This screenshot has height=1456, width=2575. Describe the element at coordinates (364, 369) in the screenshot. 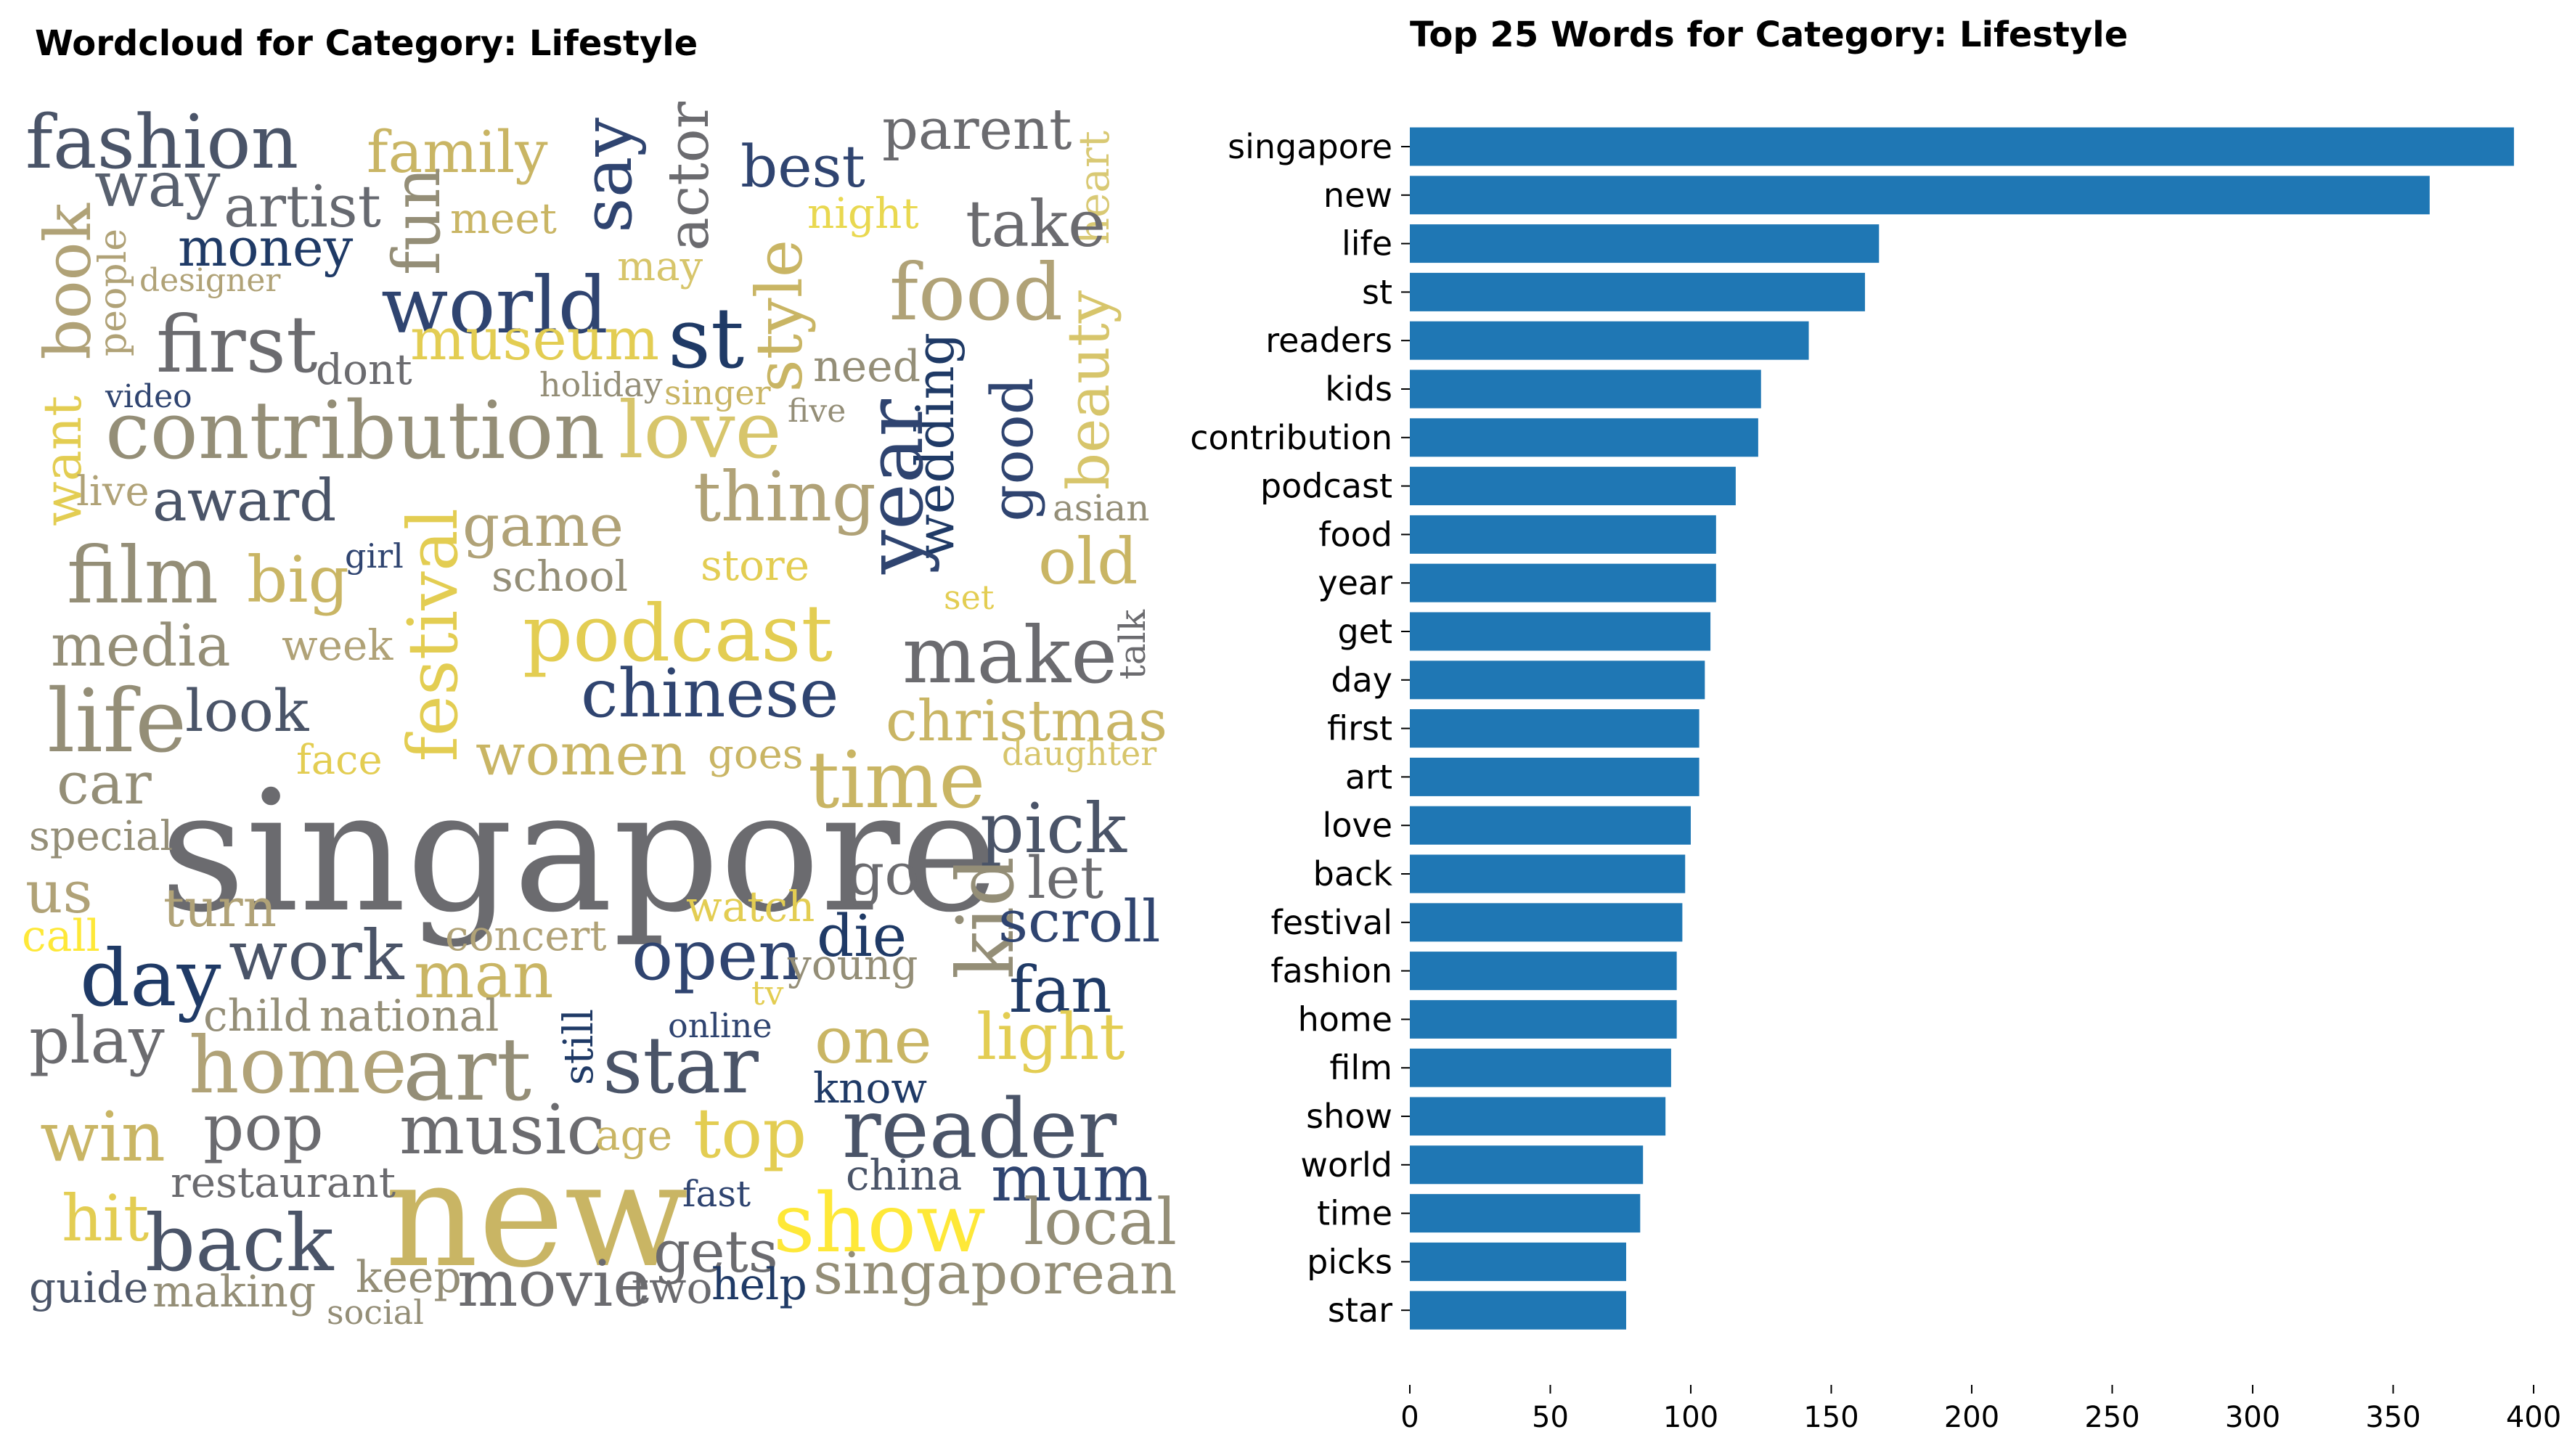

I see `word-dont: dont` at that location.